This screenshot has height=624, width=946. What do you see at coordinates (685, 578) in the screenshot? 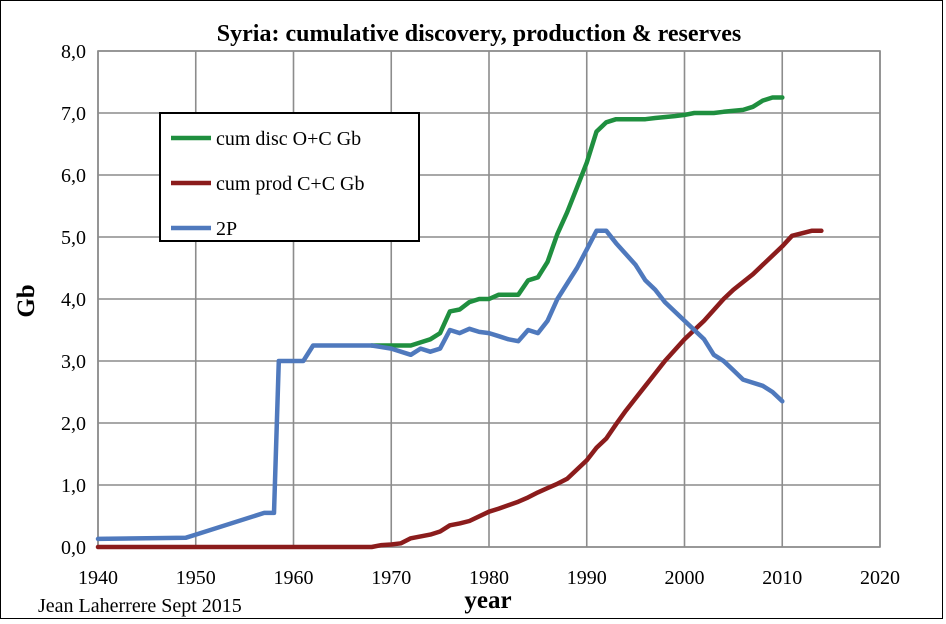
I see `x-tick-label: 2000` at bounding box center [685, 578].